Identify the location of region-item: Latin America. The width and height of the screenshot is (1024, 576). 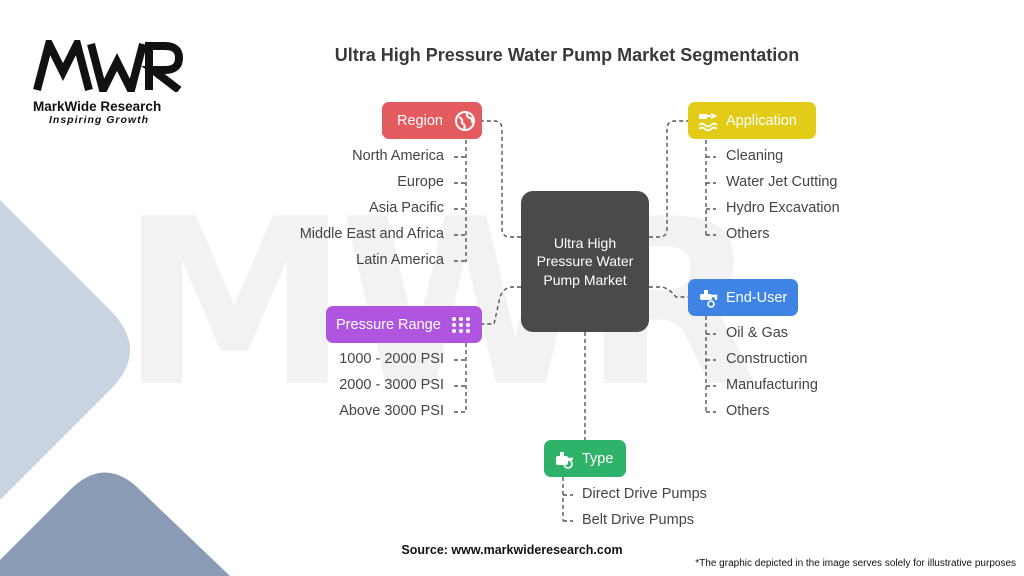
(400, 260).